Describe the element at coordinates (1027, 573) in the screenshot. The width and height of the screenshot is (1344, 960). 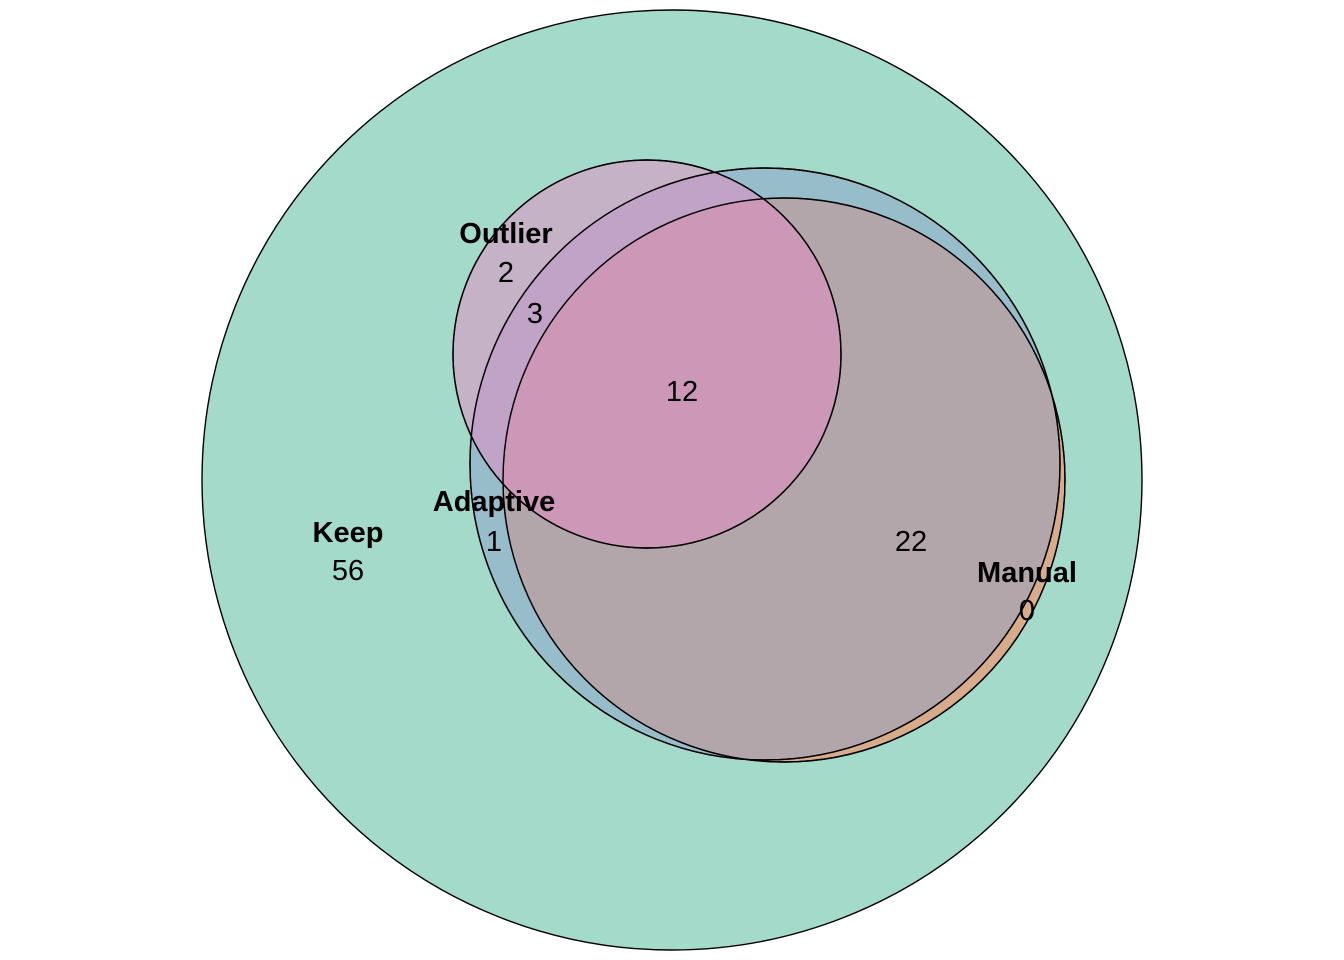
I see `set-label-manual: Manual` at that location.